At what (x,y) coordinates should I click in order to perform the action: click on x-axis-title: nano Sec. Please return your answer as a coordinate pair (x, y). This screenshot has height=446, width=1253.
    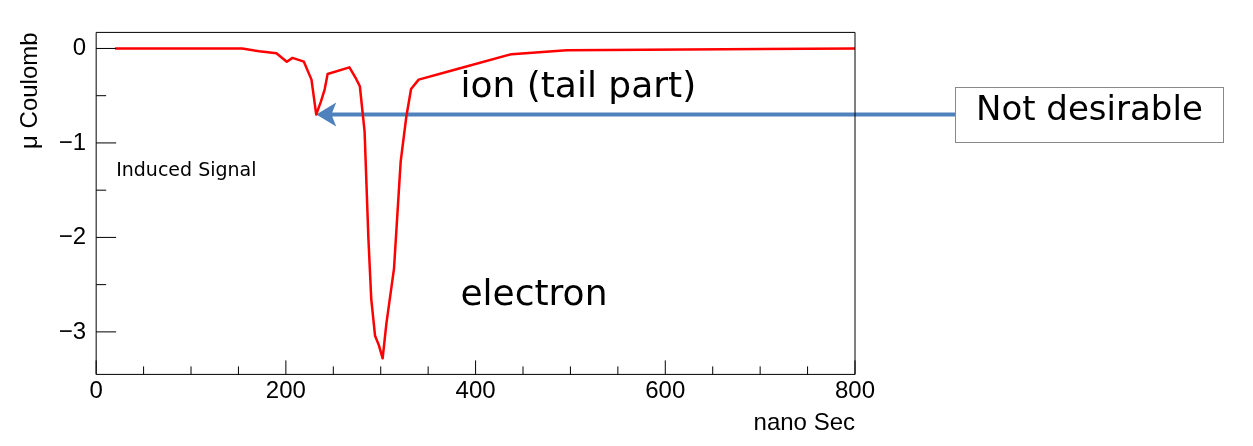
    Looking at the image, I should click on (804, 422).